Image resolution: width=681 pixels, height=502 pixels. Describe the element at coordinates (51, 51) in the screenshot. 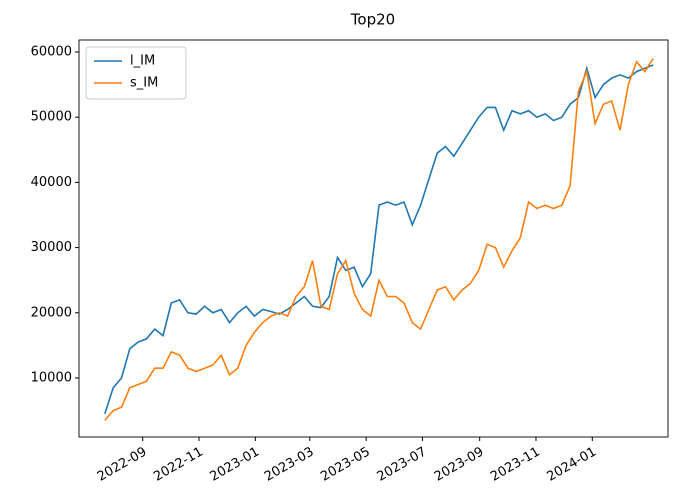

I see `y-tick-label: 60000` at that location.